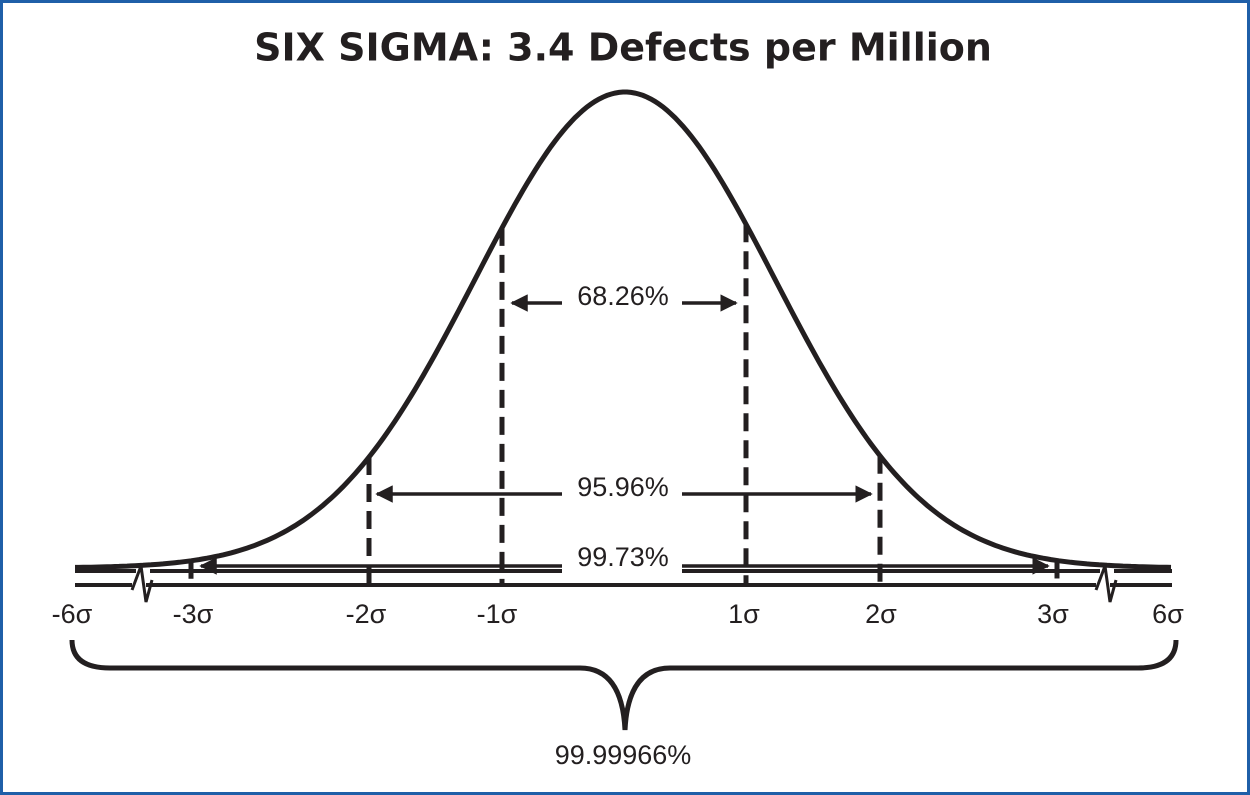 The image size is (1250, 795). What do you see at coordinates (366, 614) in the screenshot?
I see `sigma-label: -2σ` at bounding box center [366, 614].